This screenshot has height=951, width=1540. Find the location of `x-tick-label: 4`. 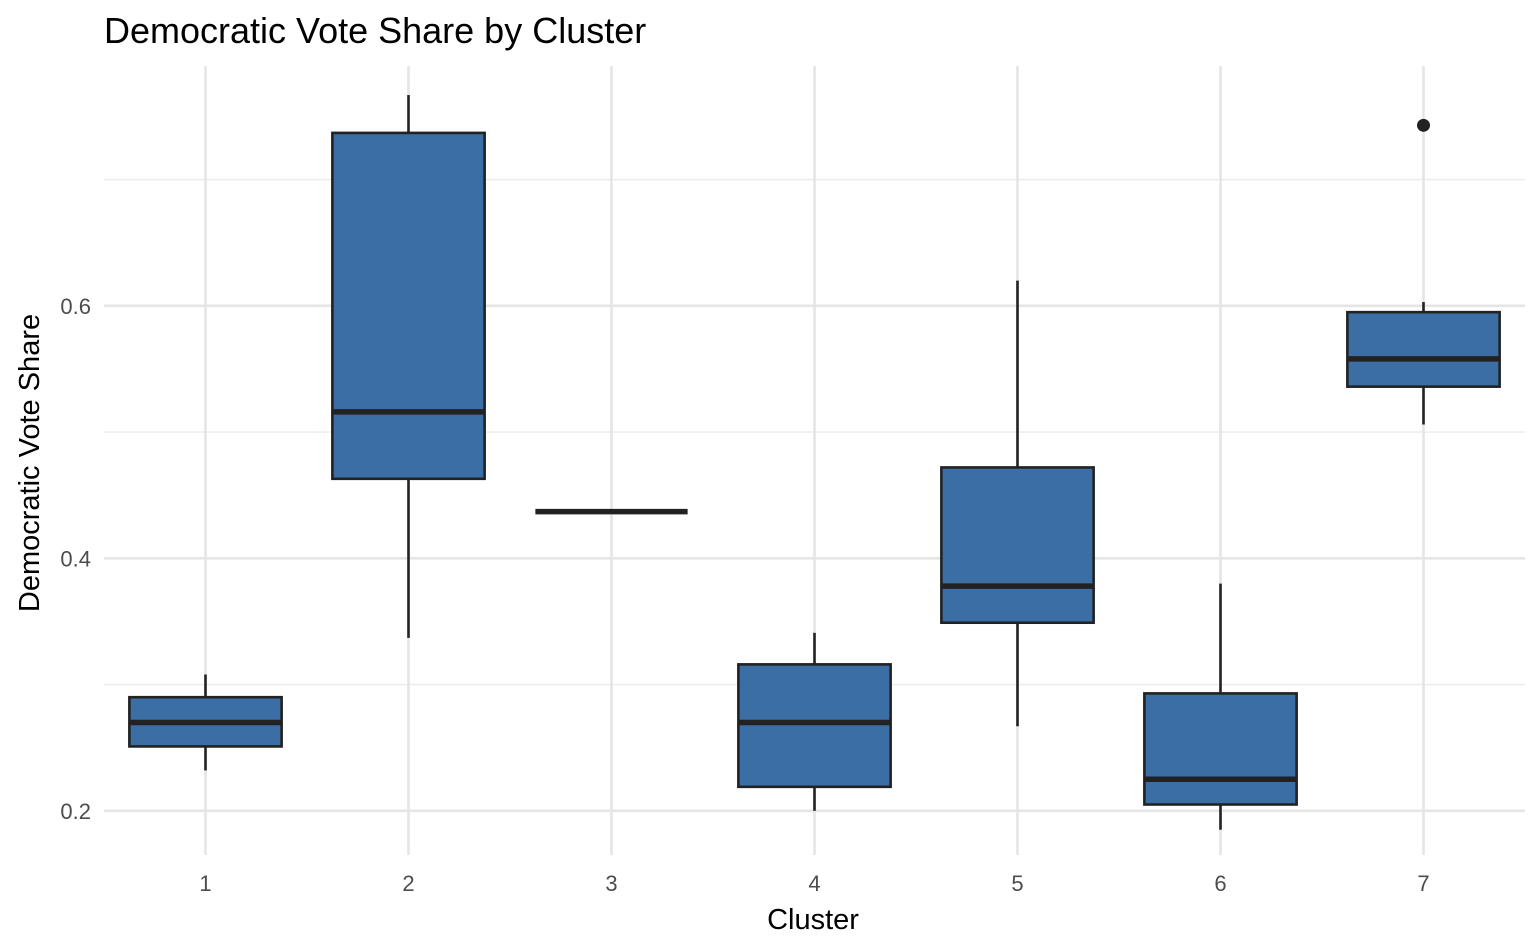

x-tick-label: 4 is located at coordinates (814, 883).